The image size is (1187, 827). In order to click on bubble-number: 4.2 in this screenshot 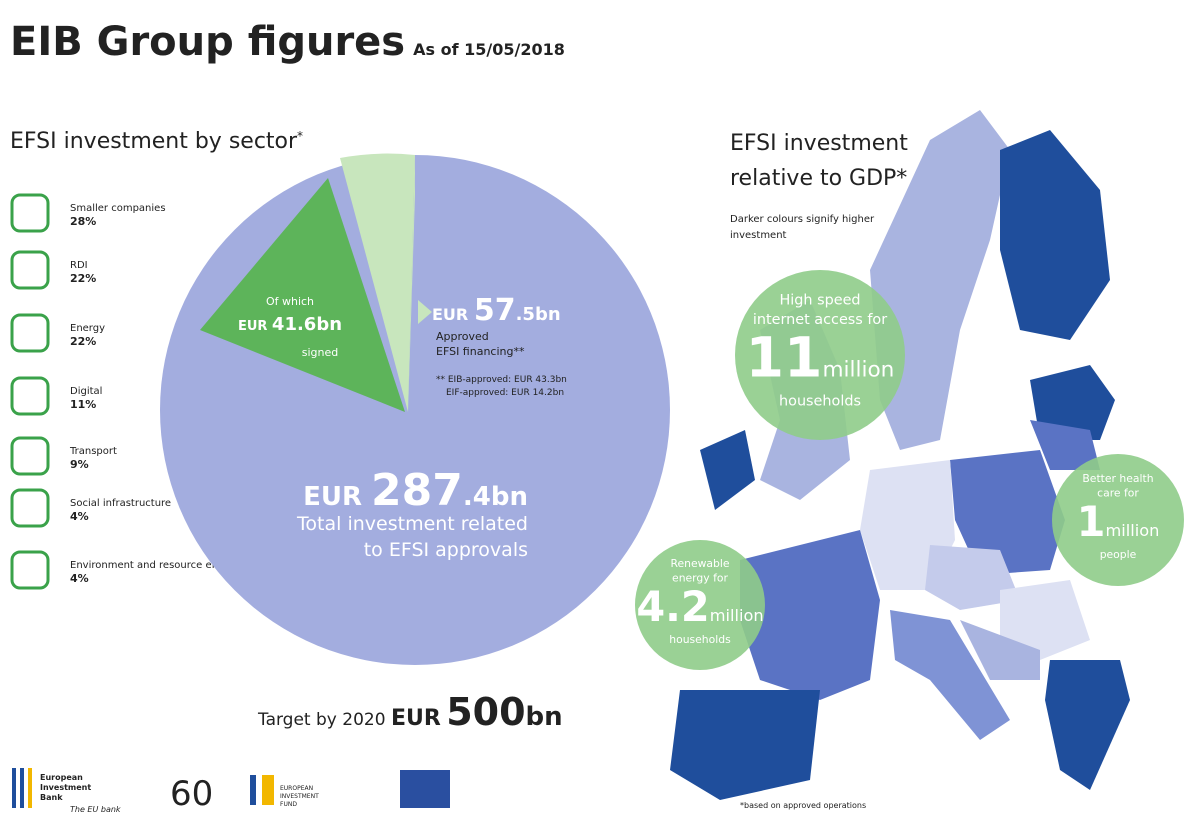, I will do `click(672, 607)`.